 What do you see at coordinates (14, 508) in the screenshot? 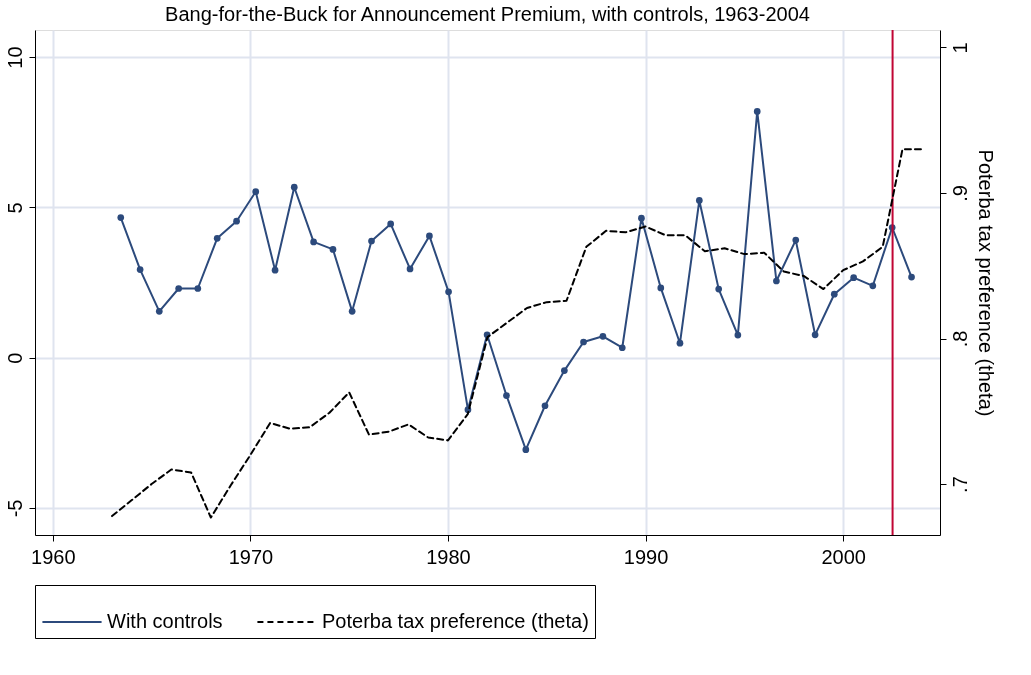
I see `y-tick-label: -5` at bounding box center [14, 508].